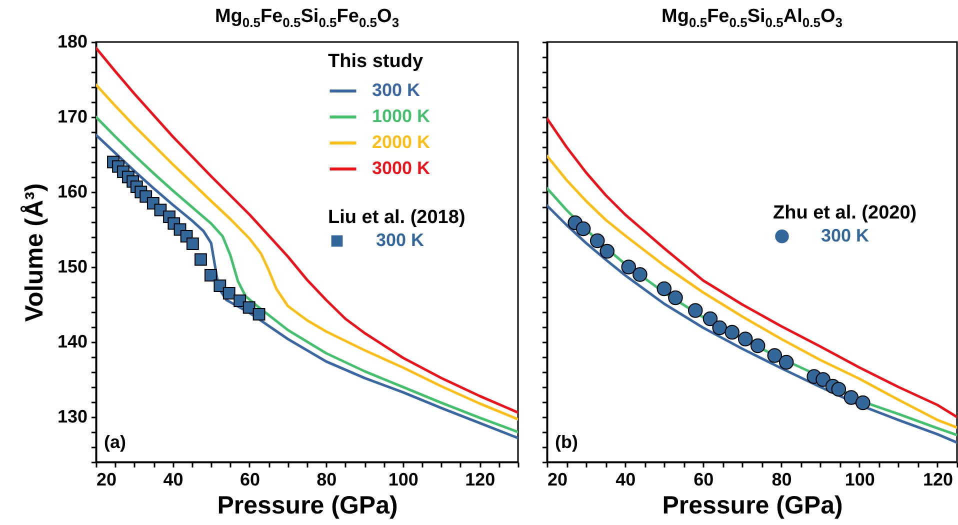 The image size is (958, 525). Describe the element at coordinates (401, 142) in the screenshot. I see `legend-label: 2000 K` at that location.